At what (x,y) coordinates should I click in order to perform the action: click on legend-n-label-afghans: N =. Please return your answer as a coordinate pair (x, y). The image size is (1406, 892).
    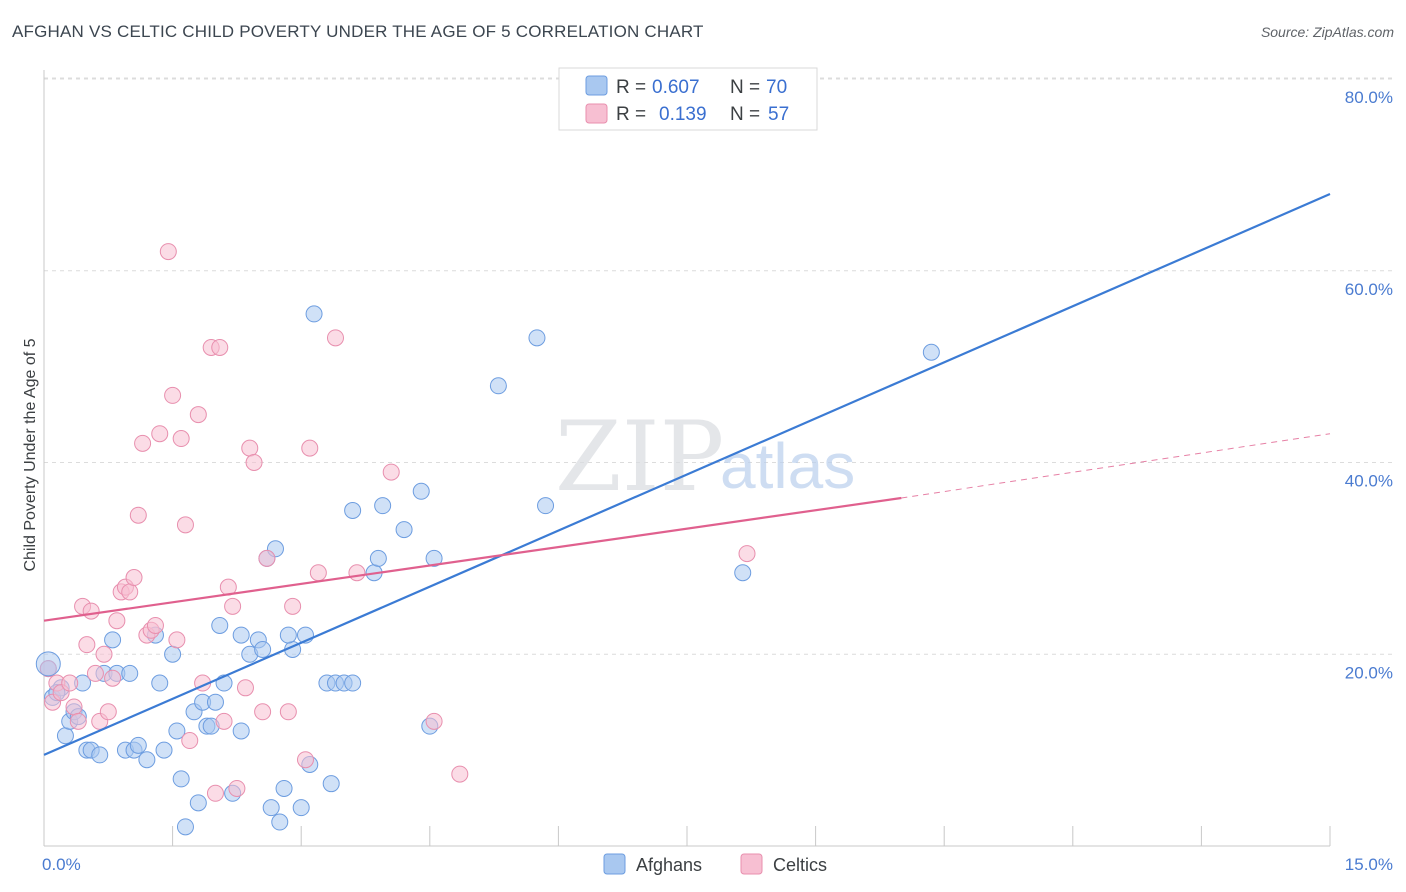
    Looking at the image, I should click on (745, 87).